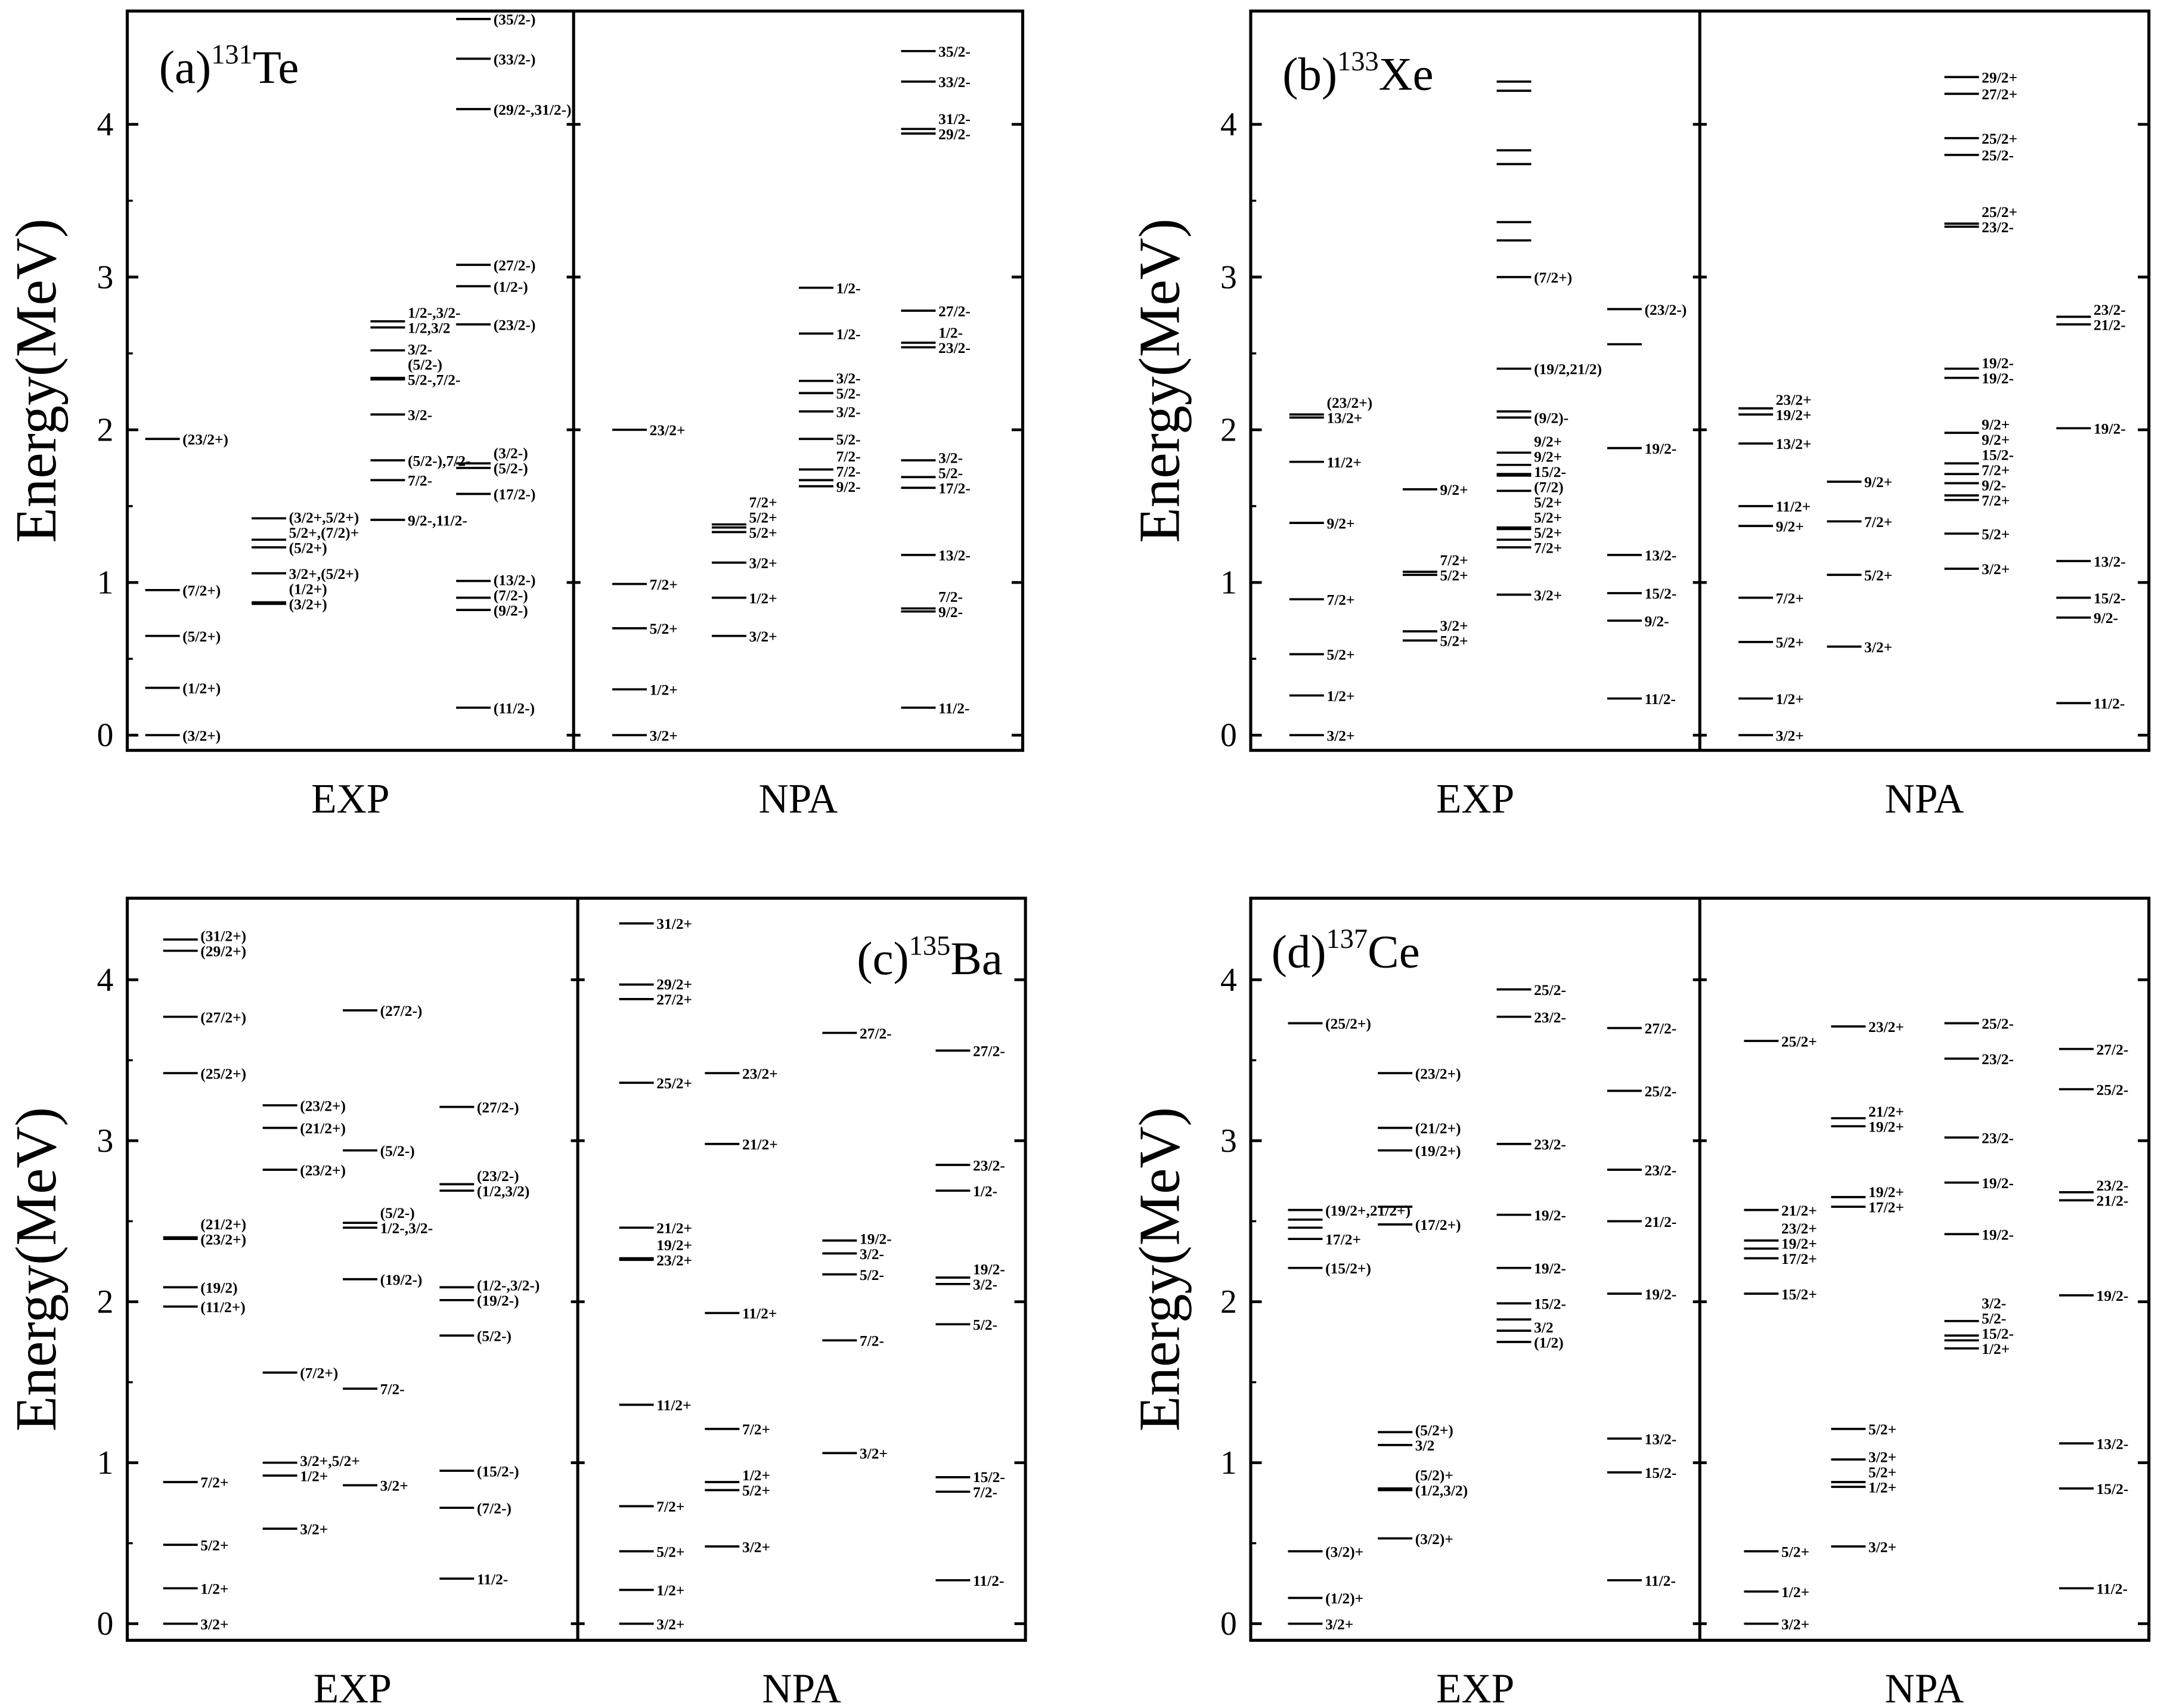 The width and height of the screenshot is (2167, 1708). I want to click on exp-level-label: (1/2,3/2), so click(1441, 1490).